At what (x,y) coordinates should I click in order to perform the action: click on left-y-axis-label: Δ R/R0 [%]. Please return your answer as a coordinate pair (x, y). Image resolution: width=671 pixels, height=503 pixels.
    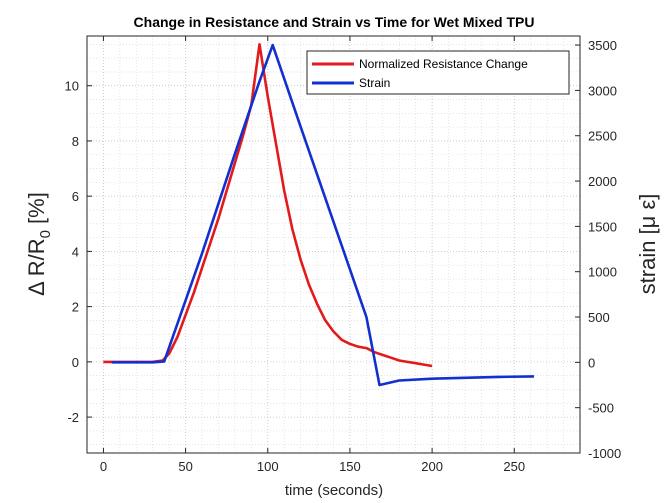
    Looking at the image, I should click on (39, 244).